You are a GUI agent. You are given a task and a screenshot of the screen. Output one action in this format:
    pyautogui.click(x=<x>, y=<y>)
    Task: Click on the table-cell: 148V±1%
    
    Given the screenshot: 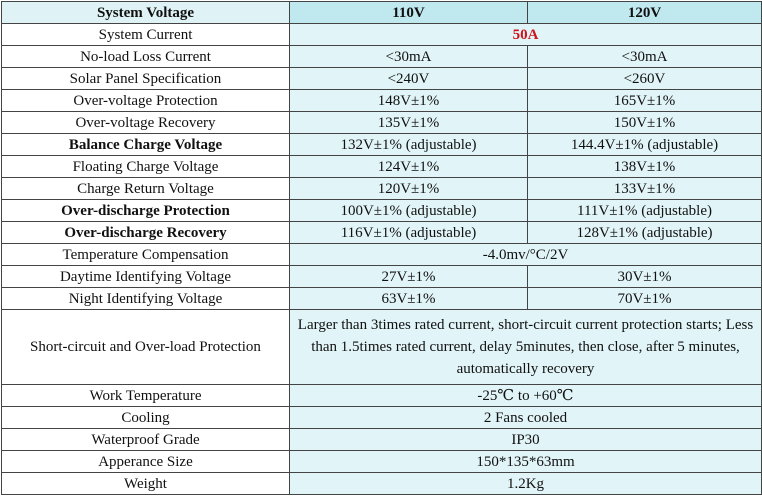 What is the action you would take?
    pyautogui.click(x=408, y=100)
    